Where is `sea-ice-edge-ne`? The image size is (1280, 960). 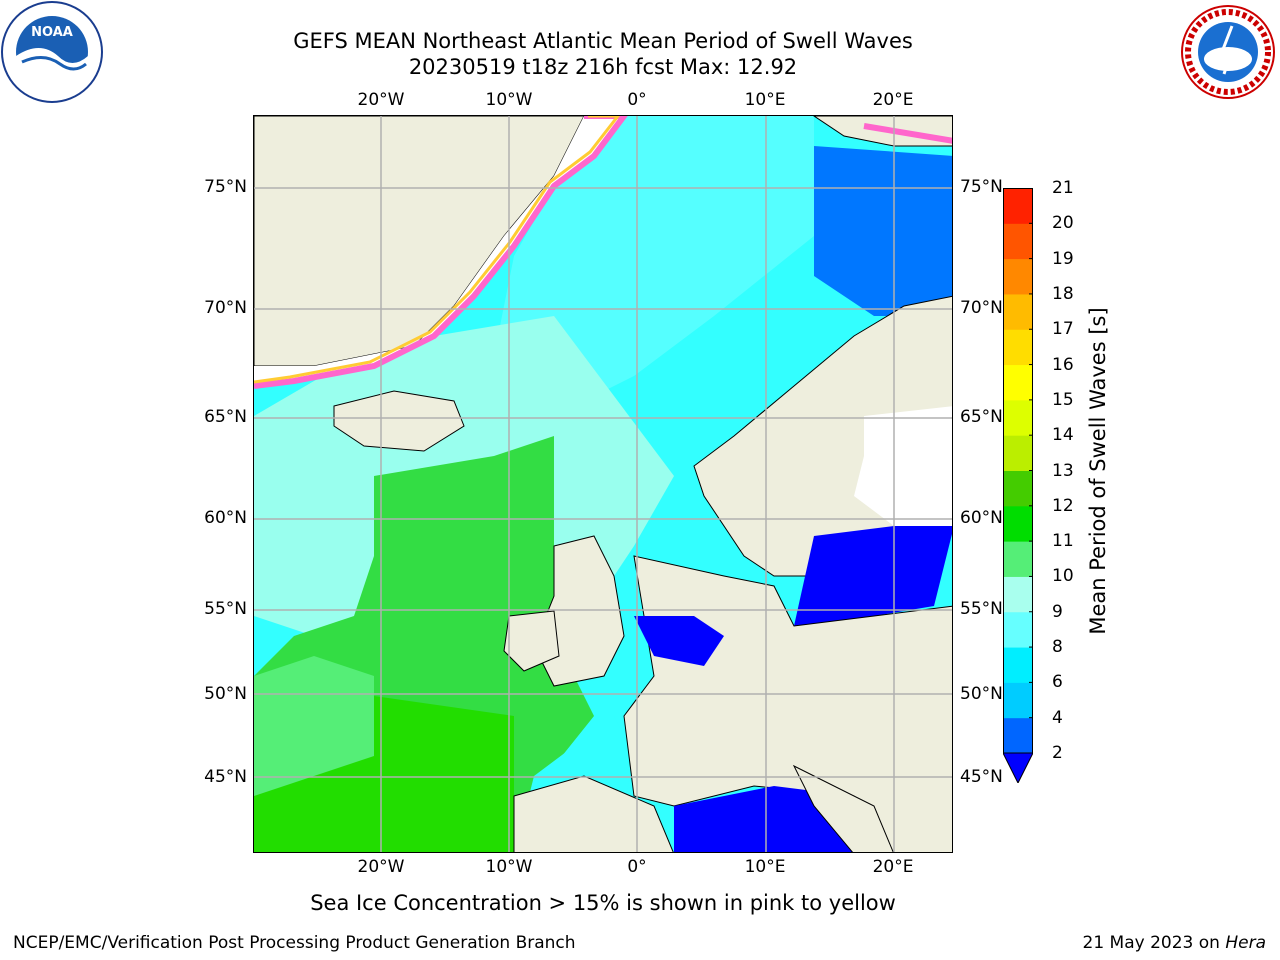 sea-ice-edge-ne is located at coordinates (907, 133).